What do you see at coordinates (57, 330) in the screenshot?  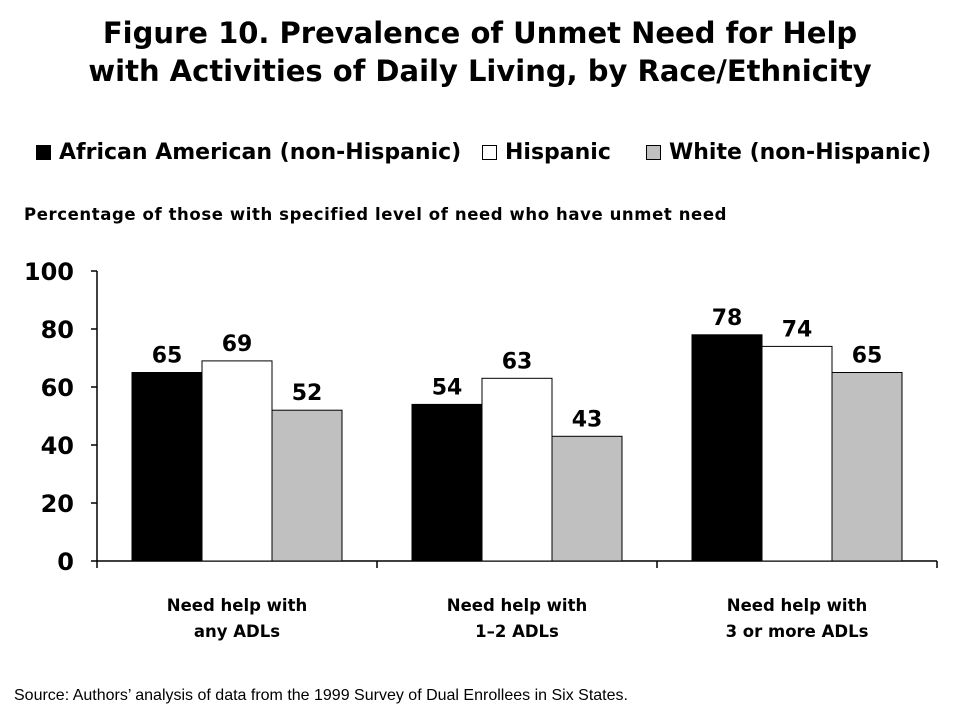 I see `y-tick-label-80: 80` at bounding box center [57, 330].